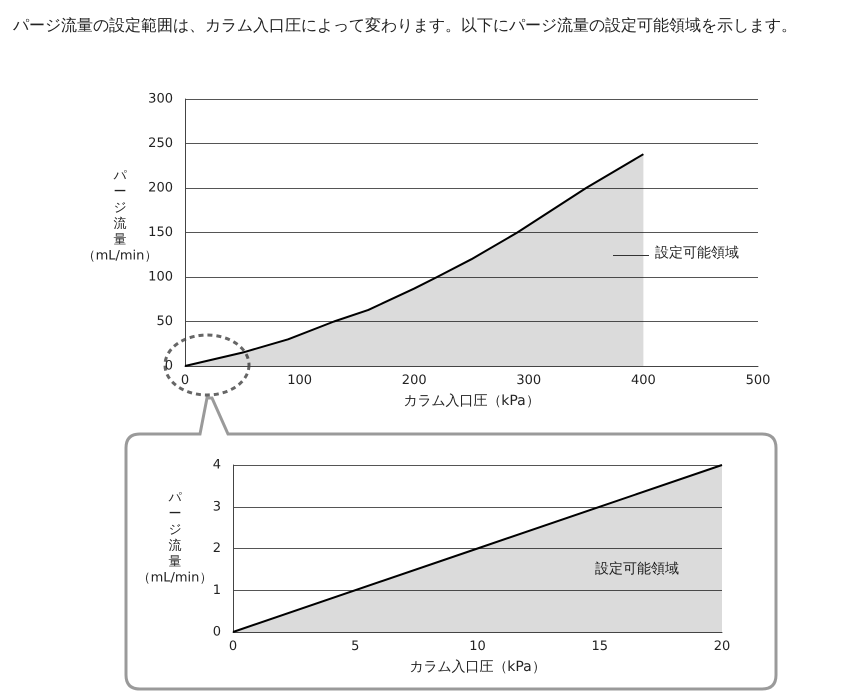  What do you see at coordinates (529, 380) in the screenshot?
I see `x-tick-label: 300` at bounding box center [529, 380].